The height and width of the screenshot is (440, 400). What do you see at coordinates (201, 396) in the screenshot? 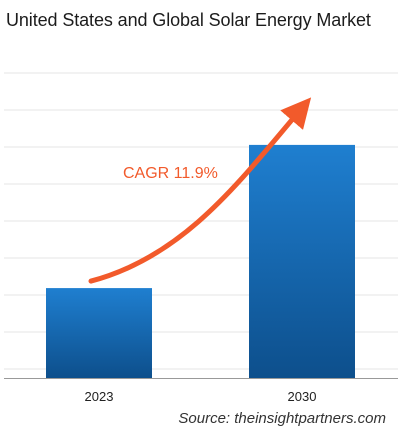
I see `x-tick-labels: 2023 2030` at bounding box center [201, 396].